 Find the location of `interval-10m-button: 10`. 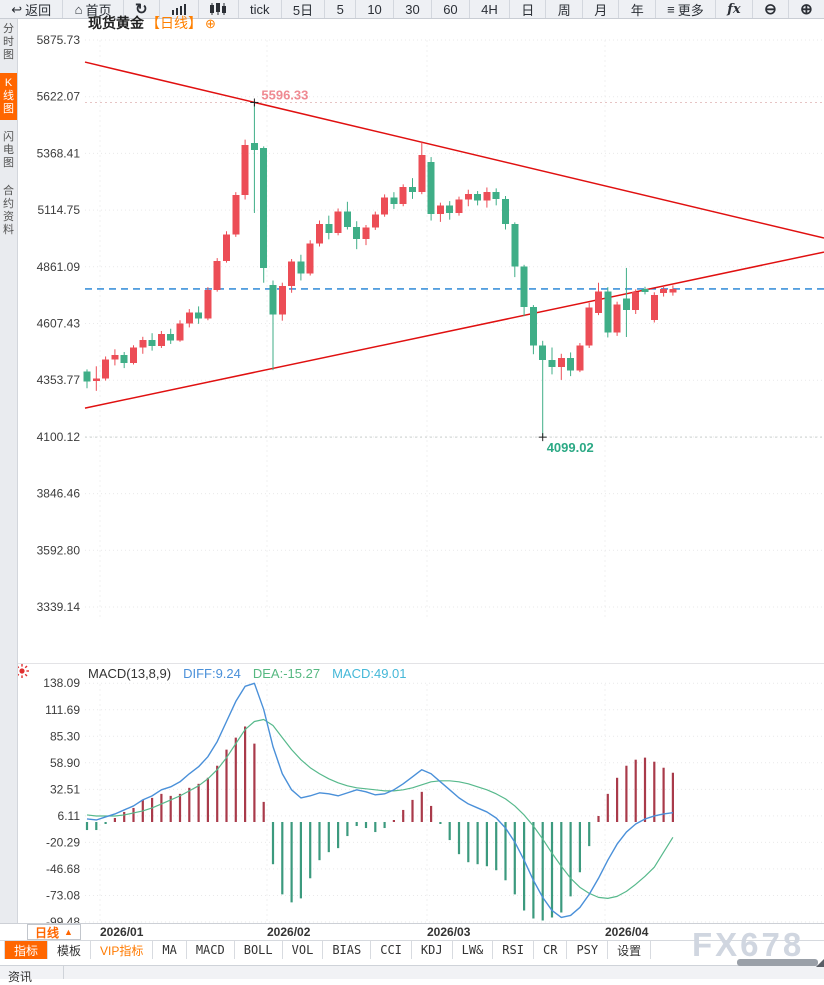

interval-10m-button: 10 is located at coordinates (375, 9).